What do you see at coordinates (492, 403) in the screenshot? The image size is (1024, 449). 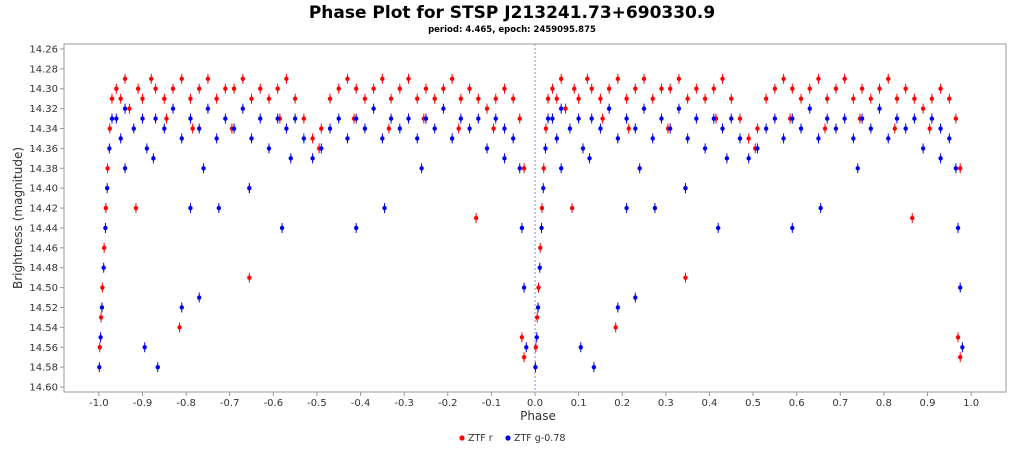 I see `x-tick-label: -0.1` at bounding box center [492, 403].